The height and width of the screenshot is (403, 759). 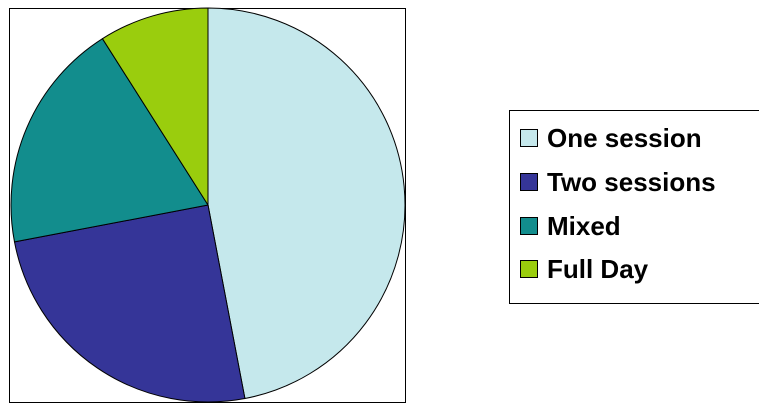 I want to click on pie-slice-full-day, so click(x=155, y=107).